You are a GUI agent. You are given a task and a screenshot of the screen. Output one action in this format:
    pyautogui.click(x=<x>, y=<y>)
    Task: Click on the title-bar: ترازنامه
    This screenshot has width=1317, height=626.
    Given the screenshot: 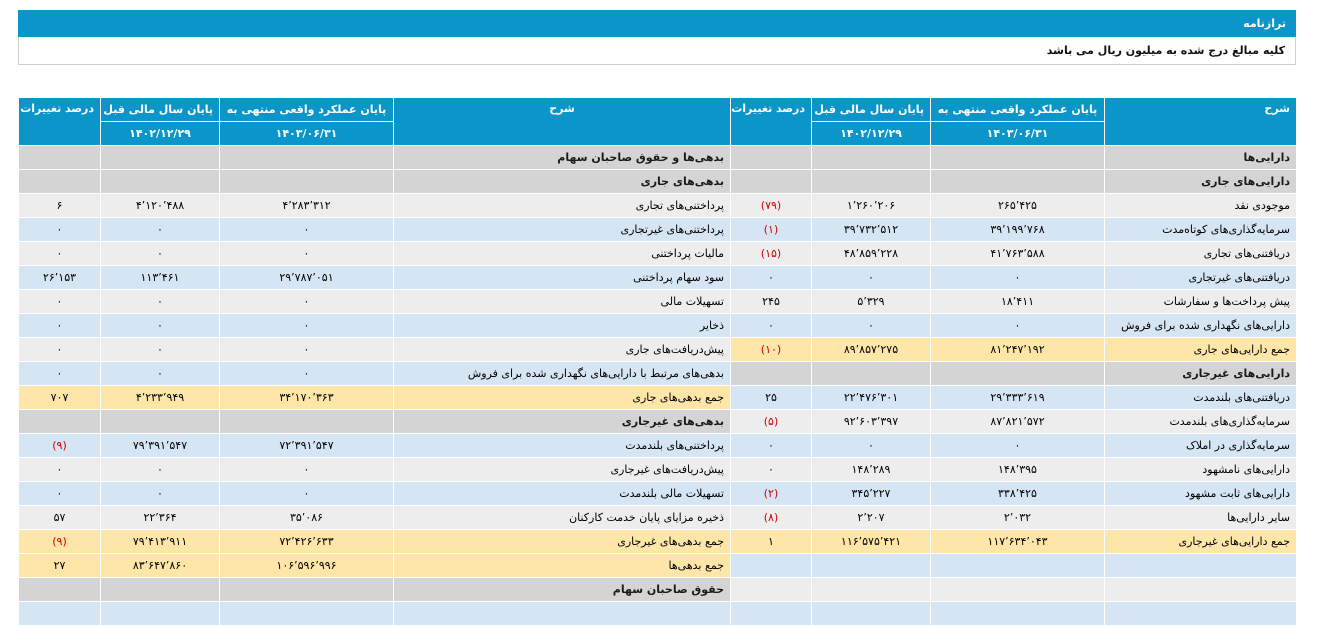 What is the action you would take?
    pyautogui.click(x=657, y=23)
    